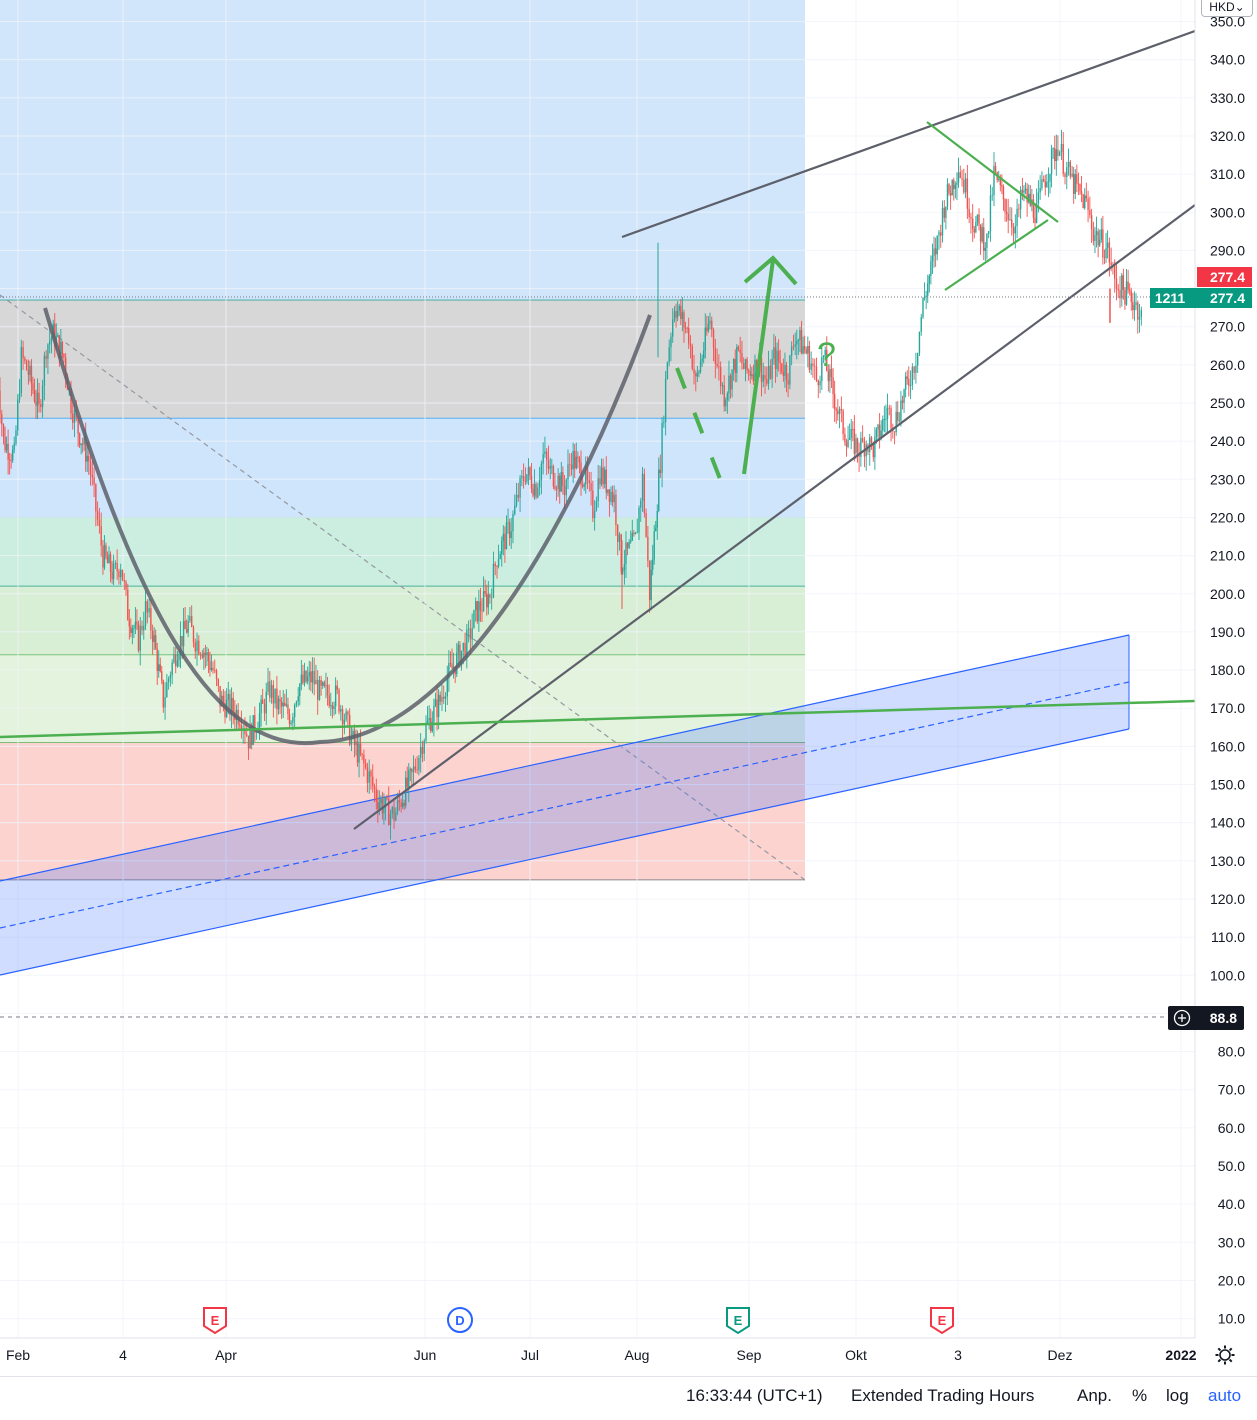  Describe the element at coordinates (1227, 136) in the screenshot. I see `price-tick-label: 320.0` at that location.